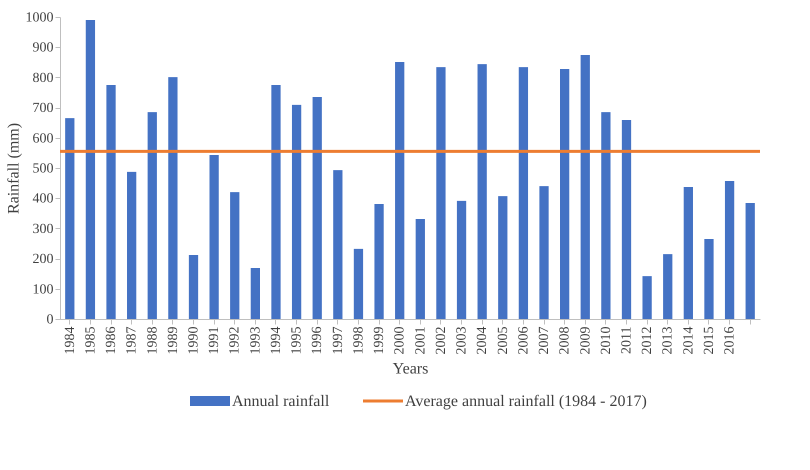 This screenshot has width=810, height=470. I want to click on x-tick-label: 2012, so click(648, 340).